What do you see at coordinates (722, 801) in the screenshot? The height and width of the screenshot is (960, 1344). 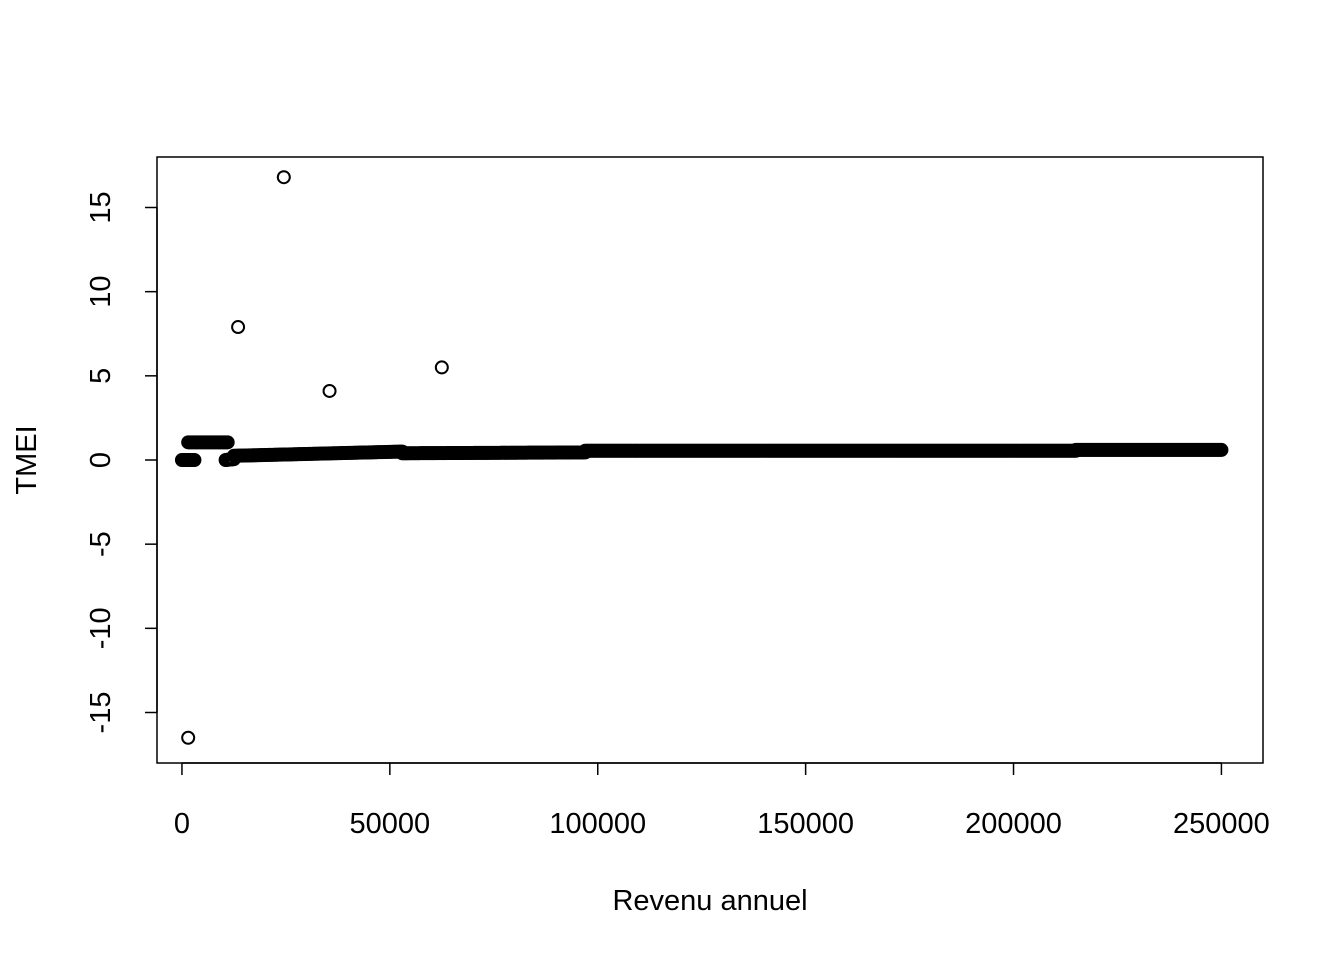 I see `x-axis: 0 50000 100000 150000 200000 250000` at bounding box center [722, 801].